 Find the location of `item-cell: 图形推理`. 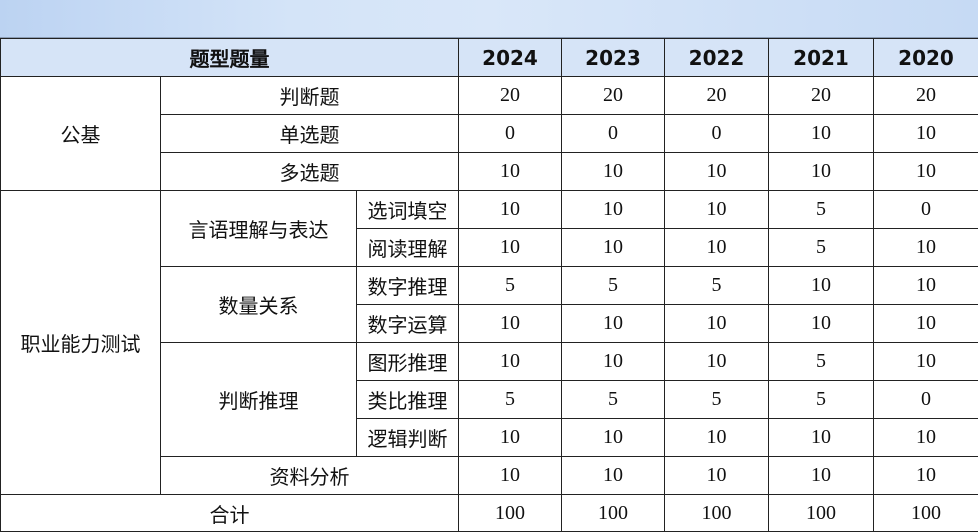

item-cell: 图形推理 is located at coordinates (408, 362).